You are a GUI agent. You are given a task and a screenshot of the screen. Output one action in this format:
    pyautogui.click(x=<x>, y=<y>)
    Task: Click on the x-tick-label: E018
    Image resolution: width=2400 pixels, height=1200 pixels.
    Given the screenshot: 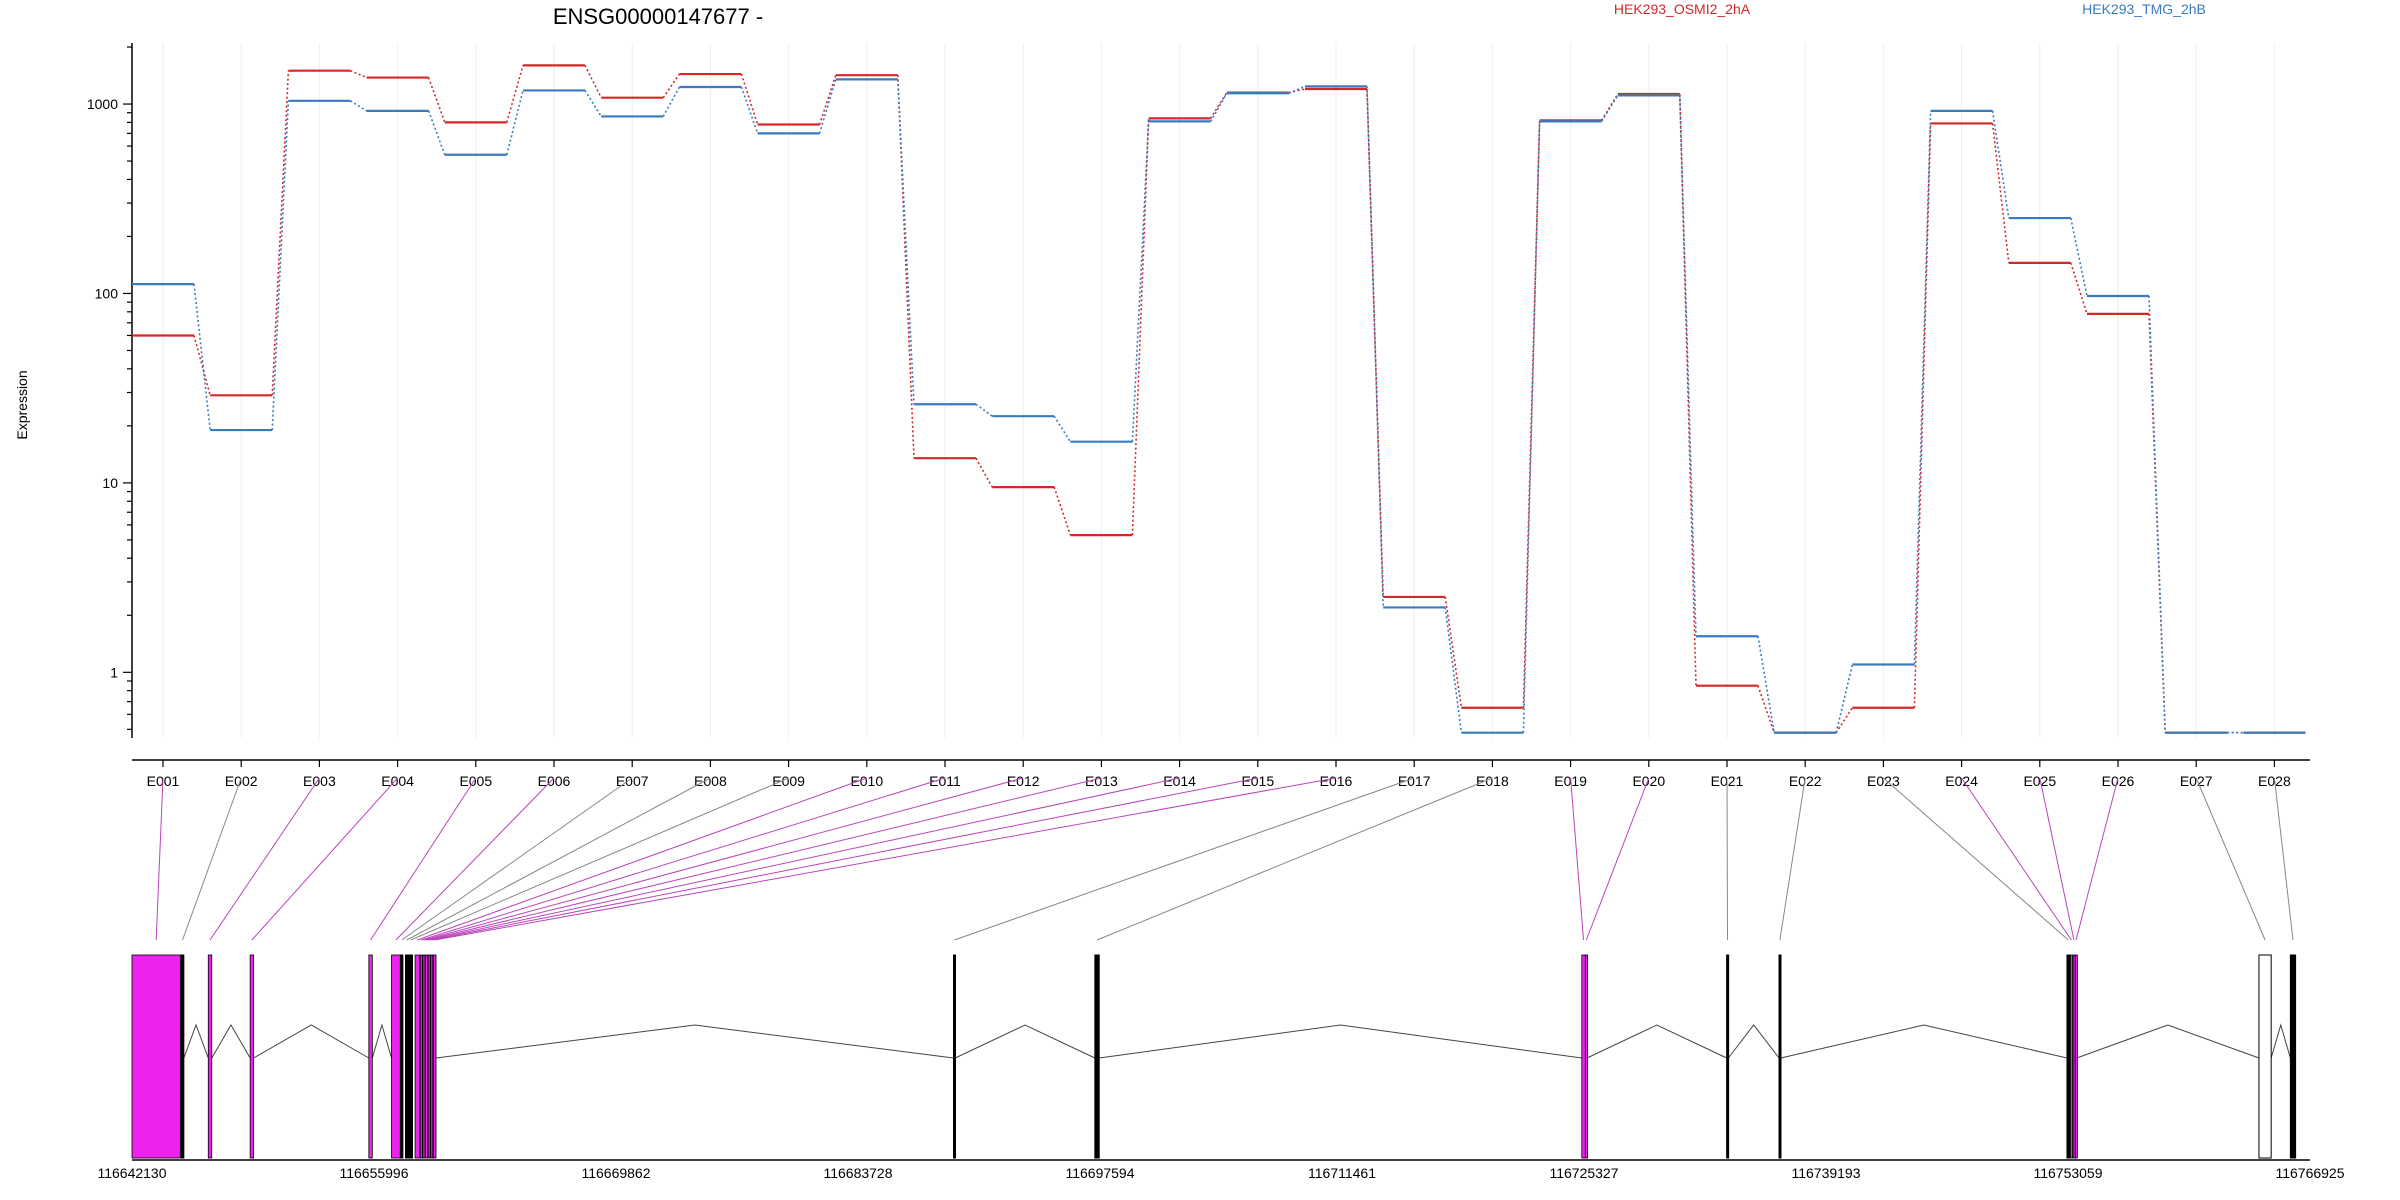 What is the action you would take?
    pyautogui.click(x=1492, y=781)
    